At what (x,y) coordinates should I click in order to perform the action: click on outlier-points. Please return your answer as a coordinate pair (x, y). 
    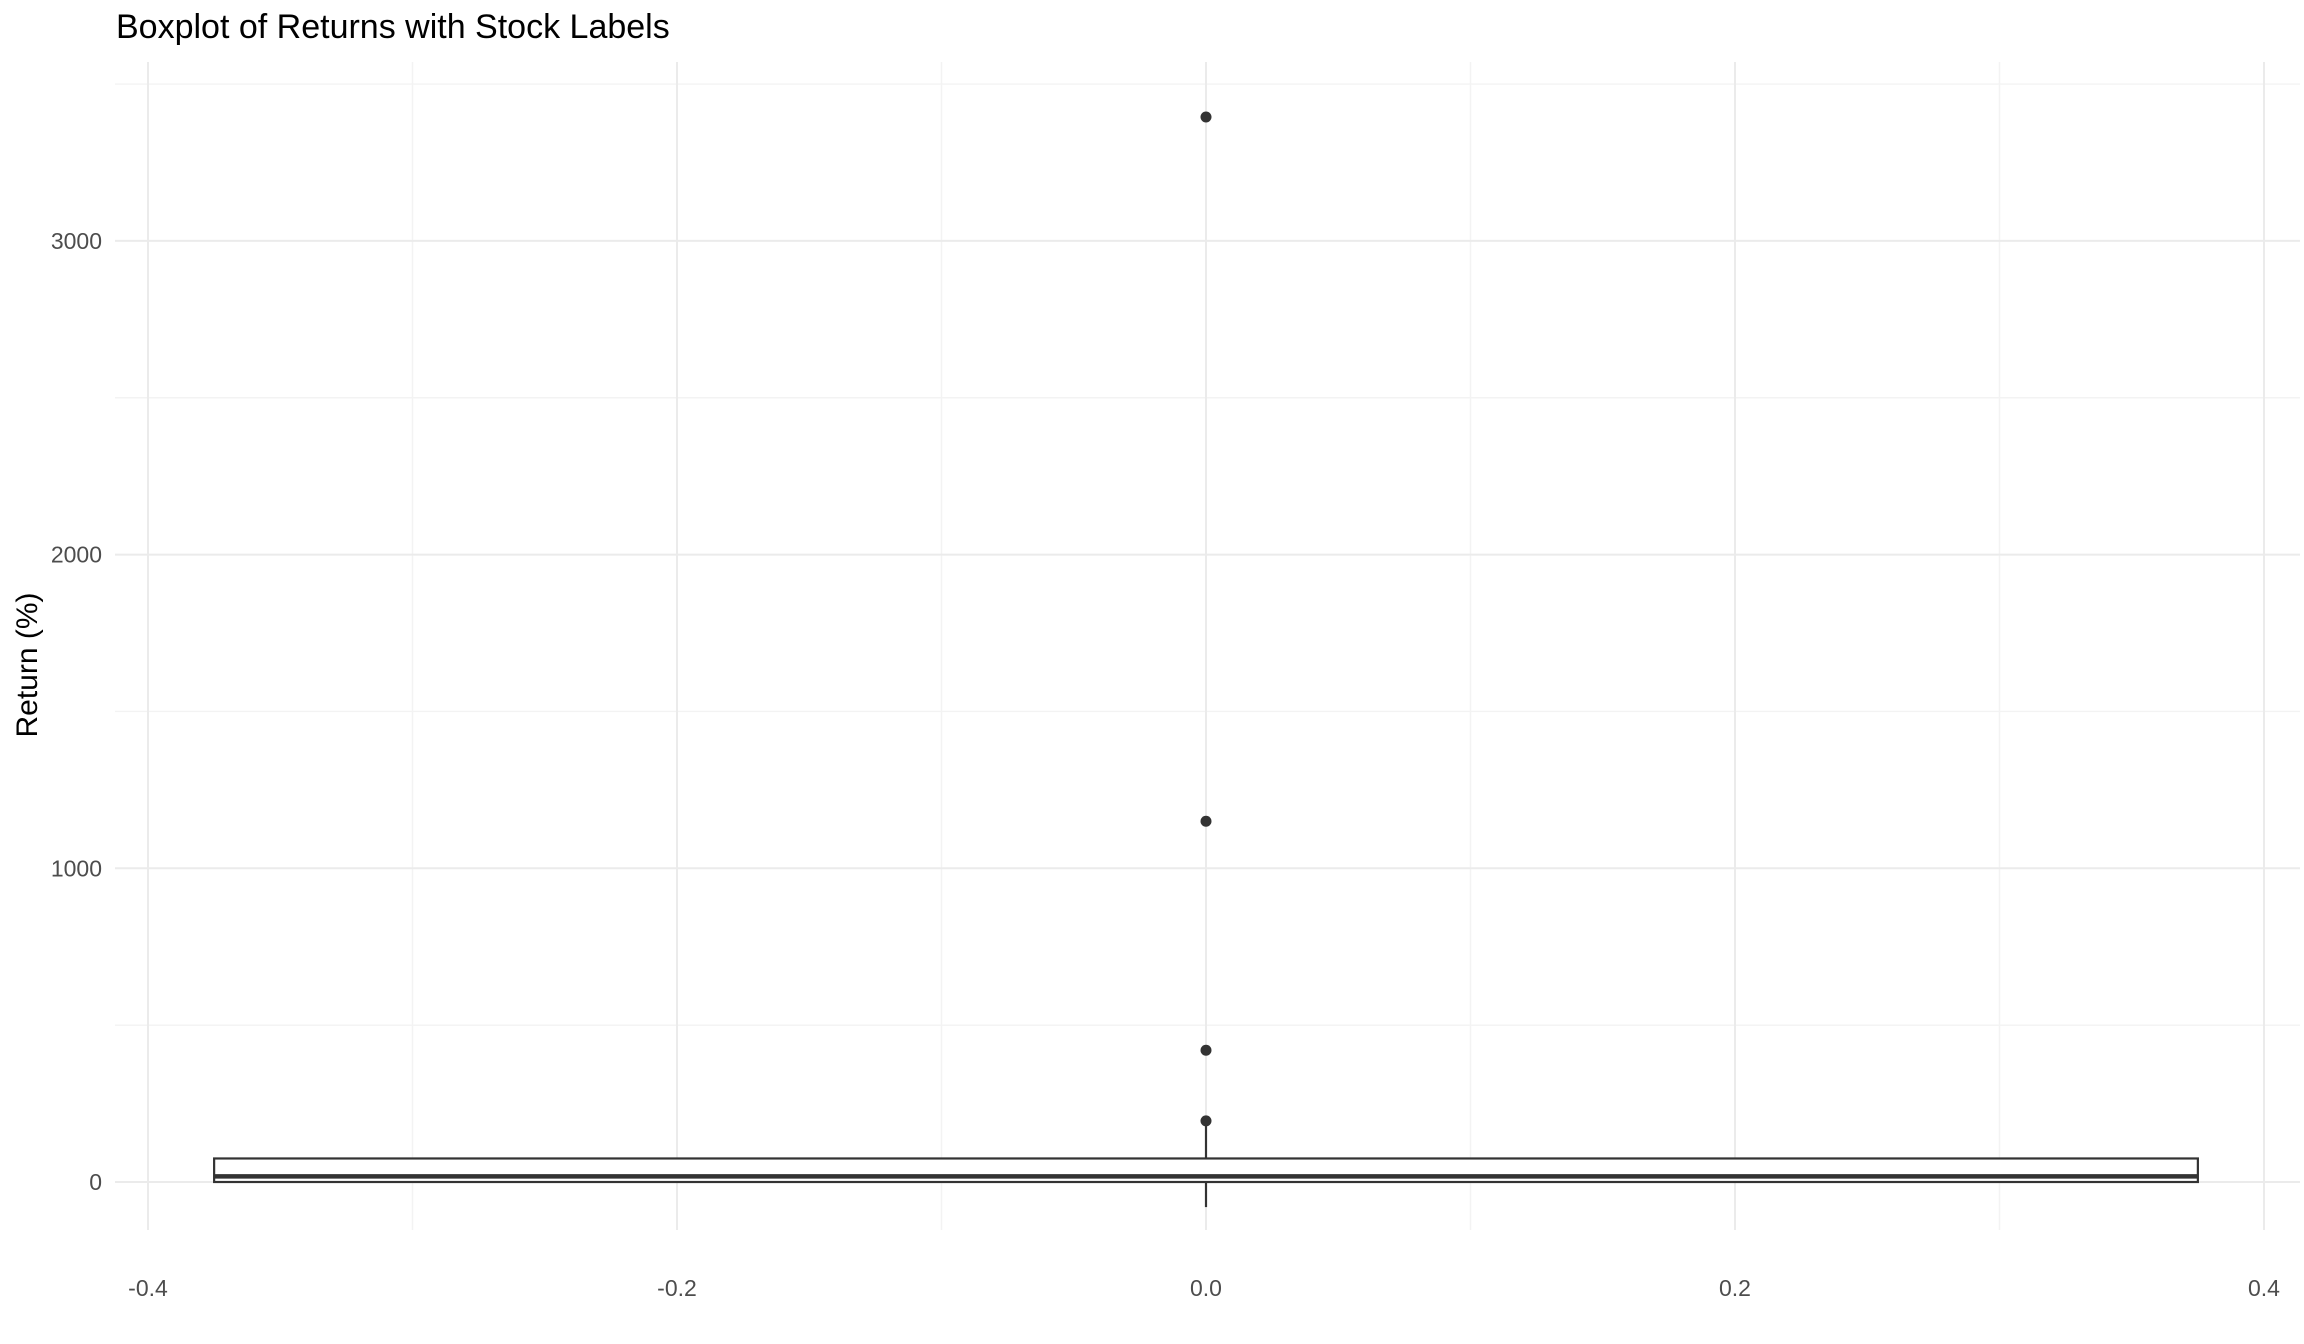
    Looking at the image, I should click on (1206, 619).